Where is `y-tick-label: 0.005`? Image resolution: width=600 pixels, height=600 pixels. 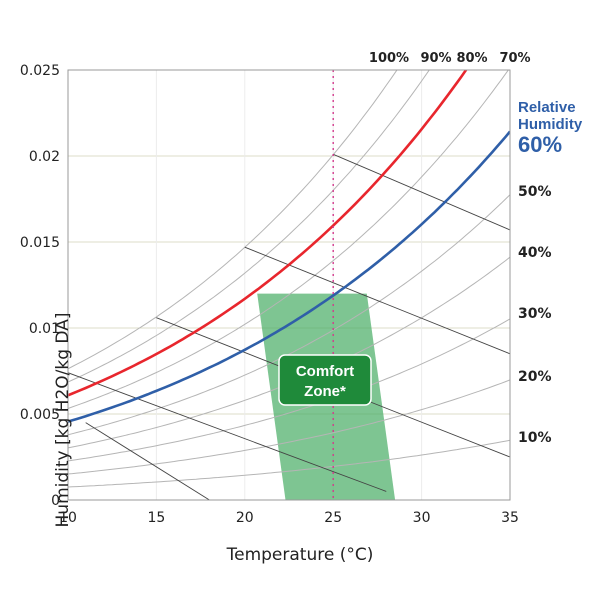
y-tick-label: 0.005 is located at coordinates (40, 415).